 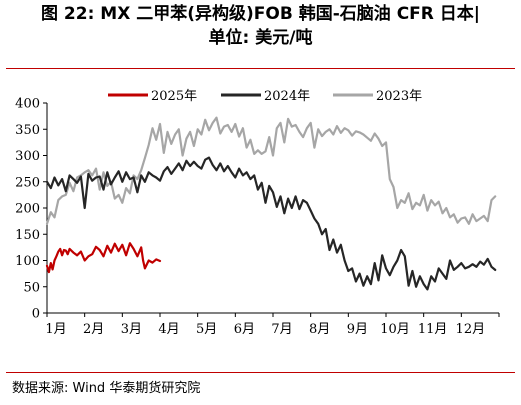 I want to click on y-axis-ticks: 0 50 100 150 200 250 300 350 400, so click(x=31, y=209).